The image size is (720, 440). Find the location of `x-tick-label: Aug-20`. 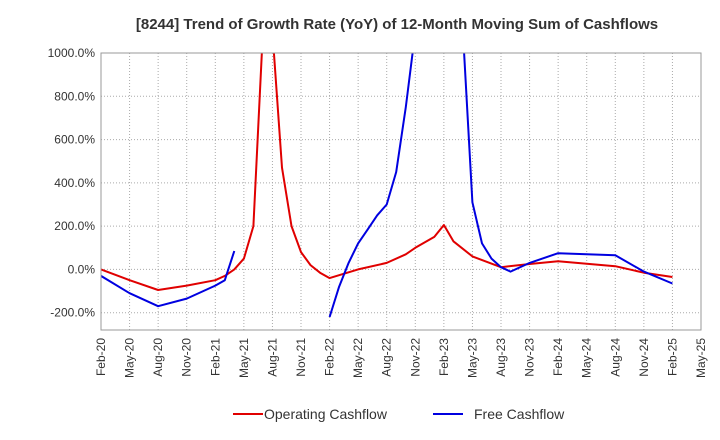

x-tick-label: Aug-20 is located at coordinates (158, 357).